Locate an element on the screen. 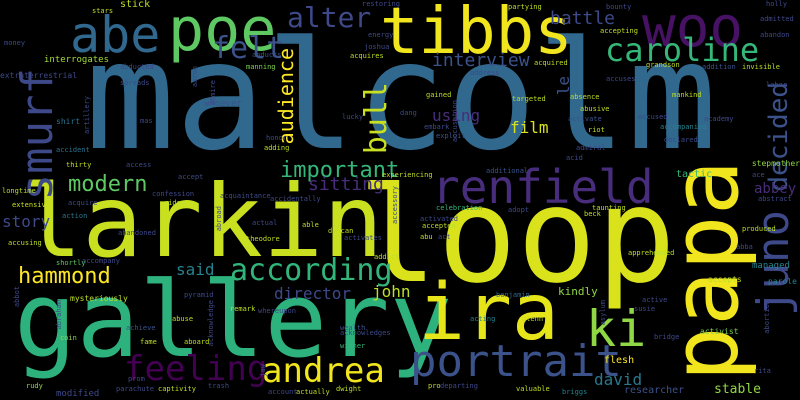 Image resolution: width=800 pixels, height=400 pixels. word-abe: abe is located at coordinates (115, 35).